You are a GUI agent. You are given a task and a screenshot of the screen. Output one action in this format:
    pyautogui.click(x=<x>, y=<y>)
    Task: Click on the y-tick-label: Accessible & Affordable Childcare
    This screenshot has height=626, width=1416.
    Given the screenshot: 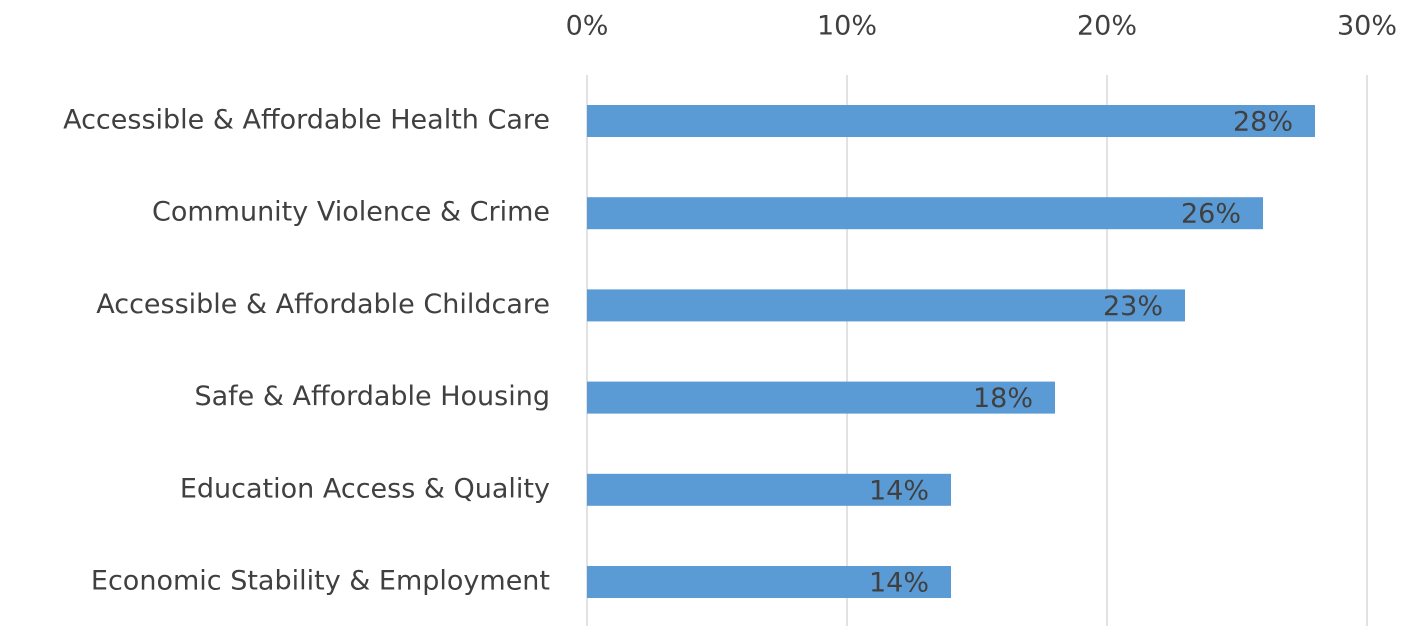 What is the action you would take?
    pyautogui.click(x=323, y=304)
    